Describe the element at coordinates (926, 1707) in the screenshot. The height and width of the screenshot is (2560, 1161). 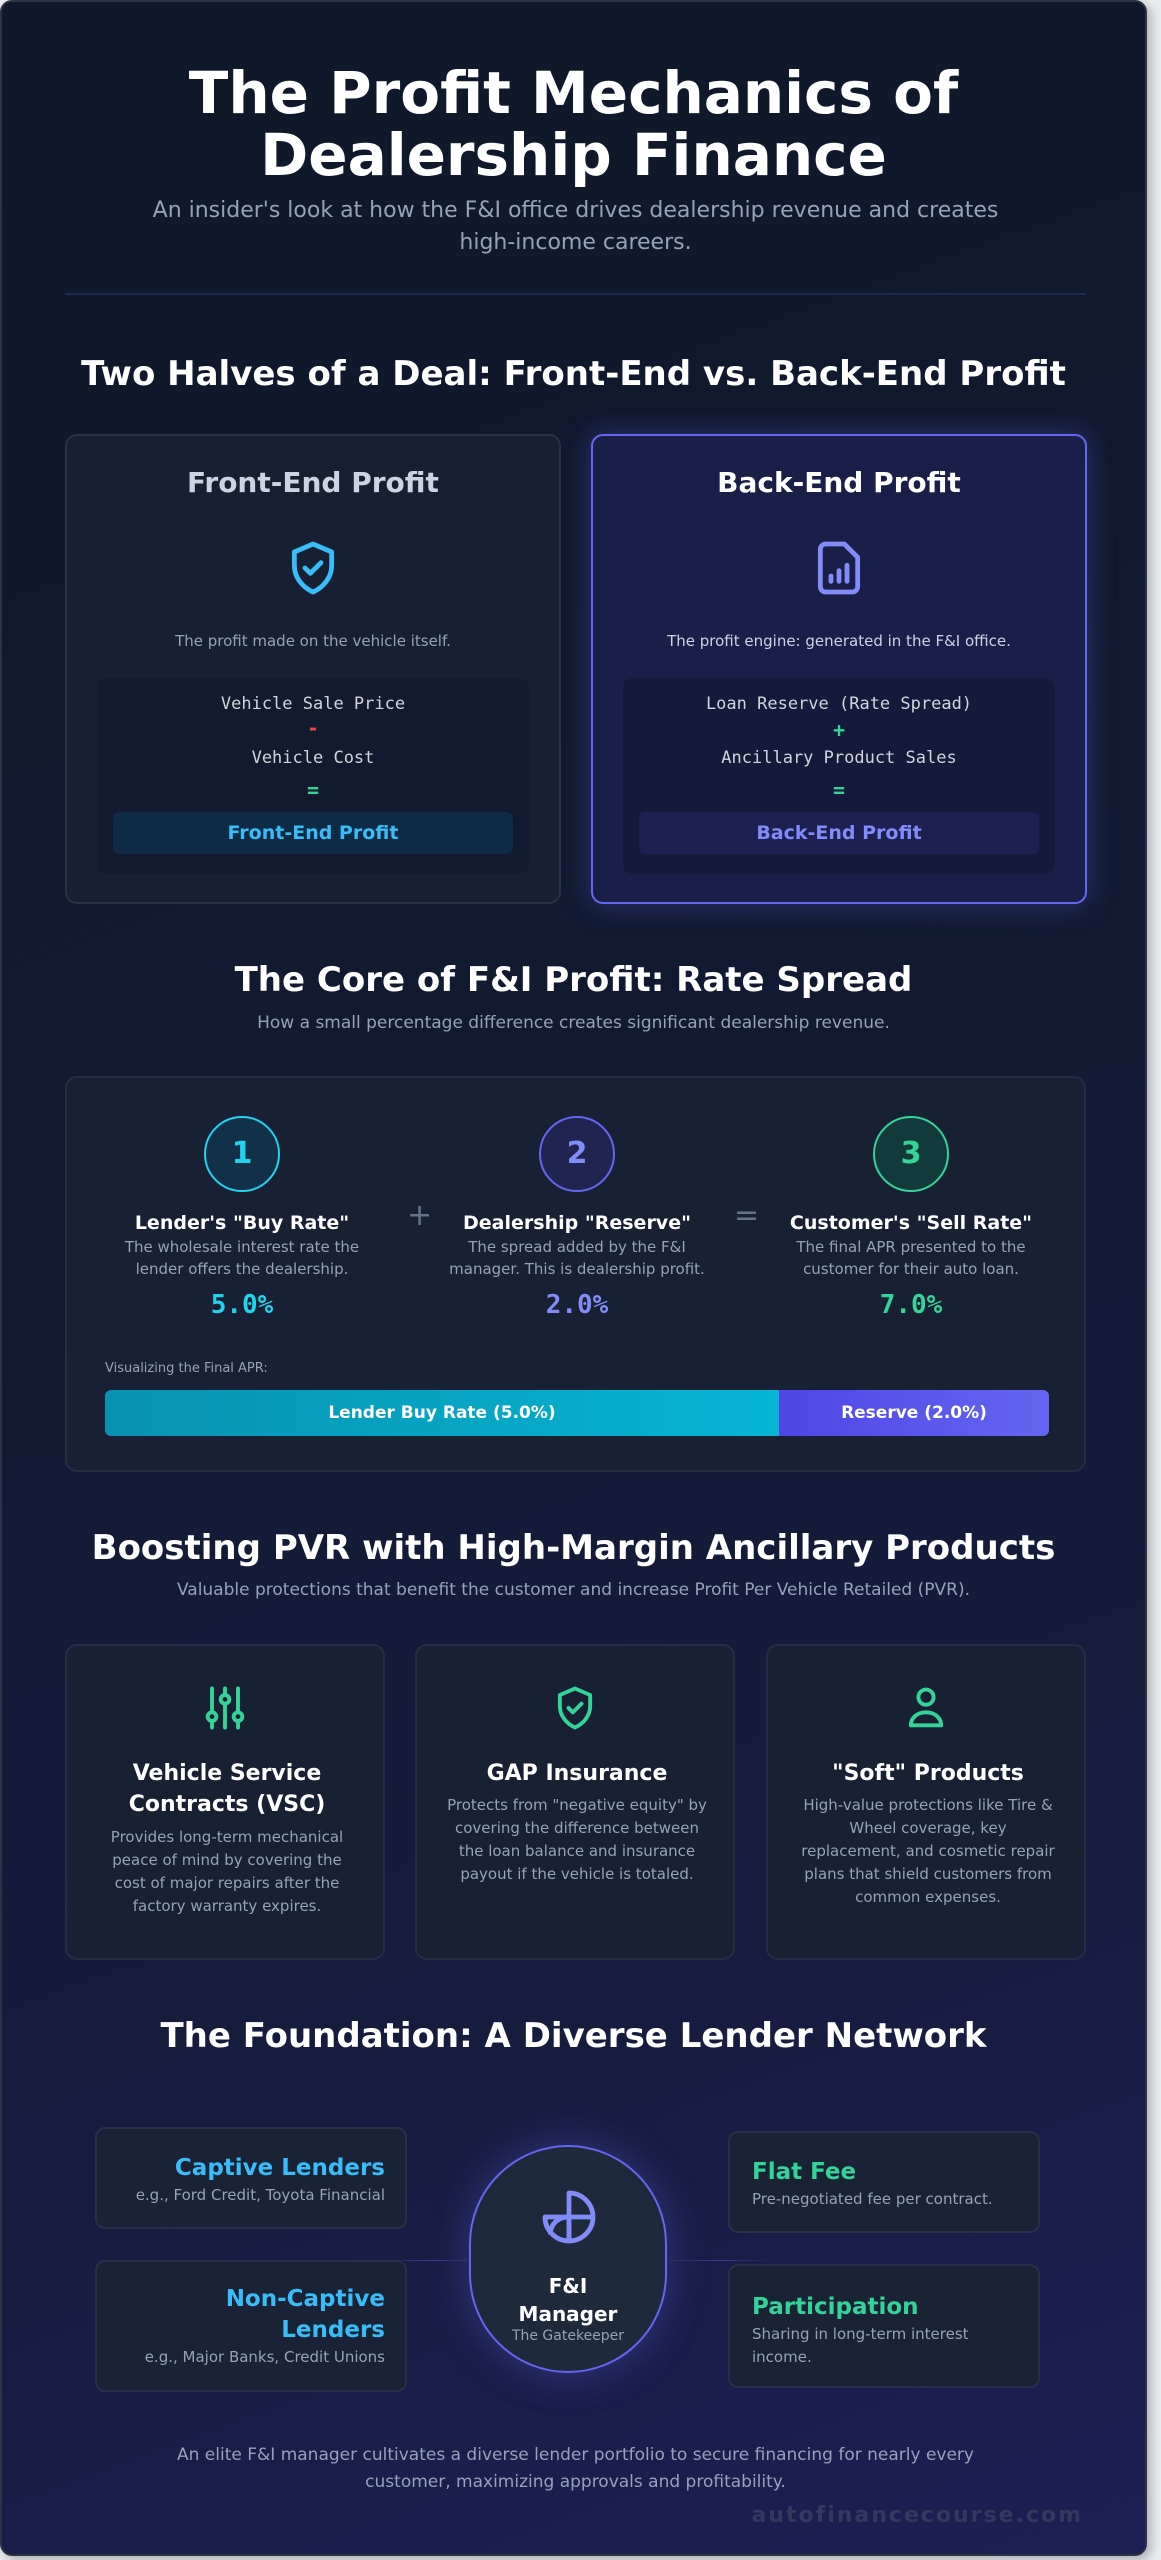
I see `user-icon` at that location.